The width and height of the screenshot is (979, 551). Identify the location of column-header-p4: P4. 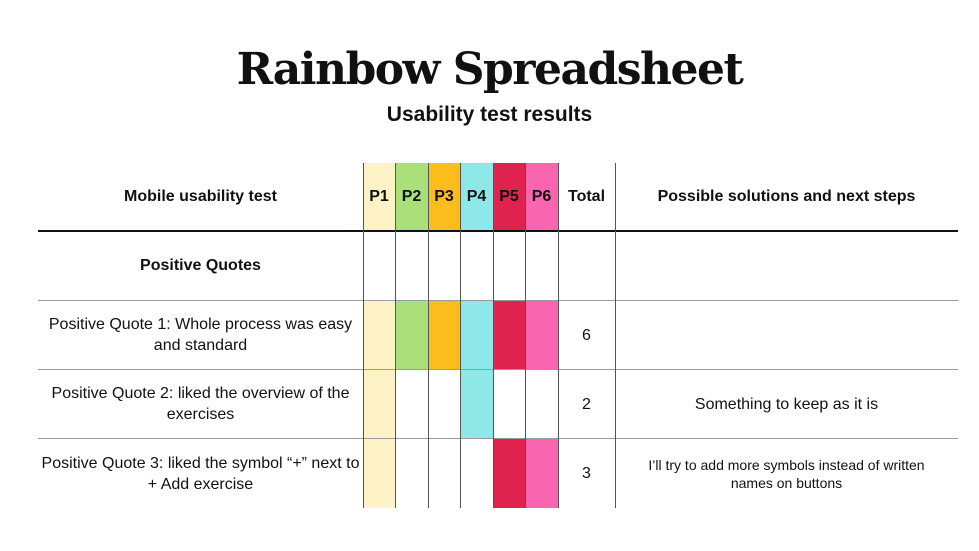
(476, 196).